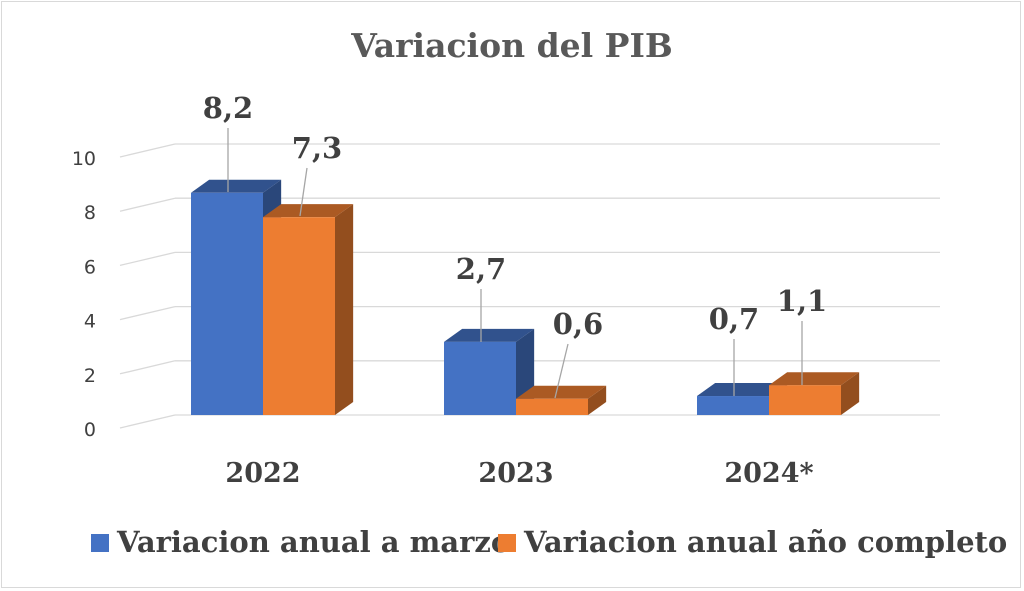  What do you see at coordinates (768, 473) in the screenshot?
I see `x-tick-label: 2024*` at bounding box center [768, 473].